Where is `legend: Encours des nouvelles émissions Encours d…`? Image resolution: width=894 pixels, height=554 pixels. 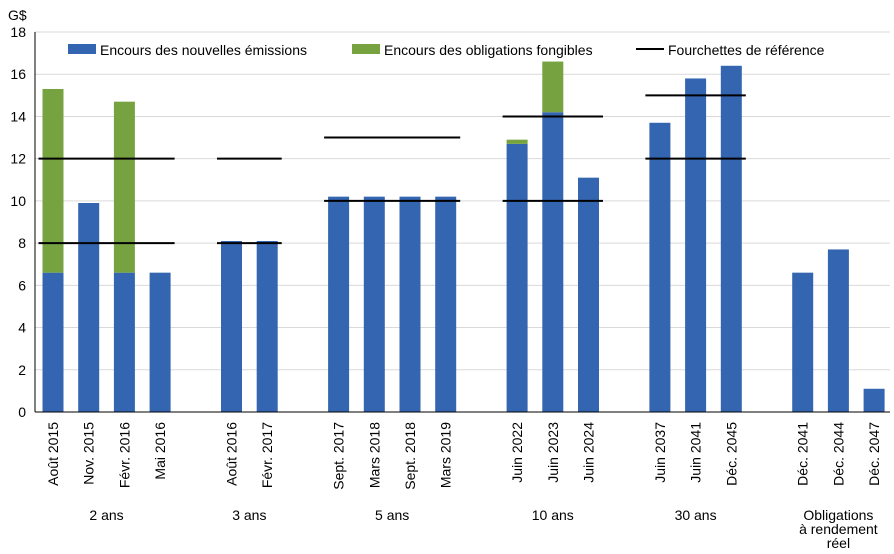
legend: Encours des nouvelles émissions Encours d… is located at coordinates (446, 50).